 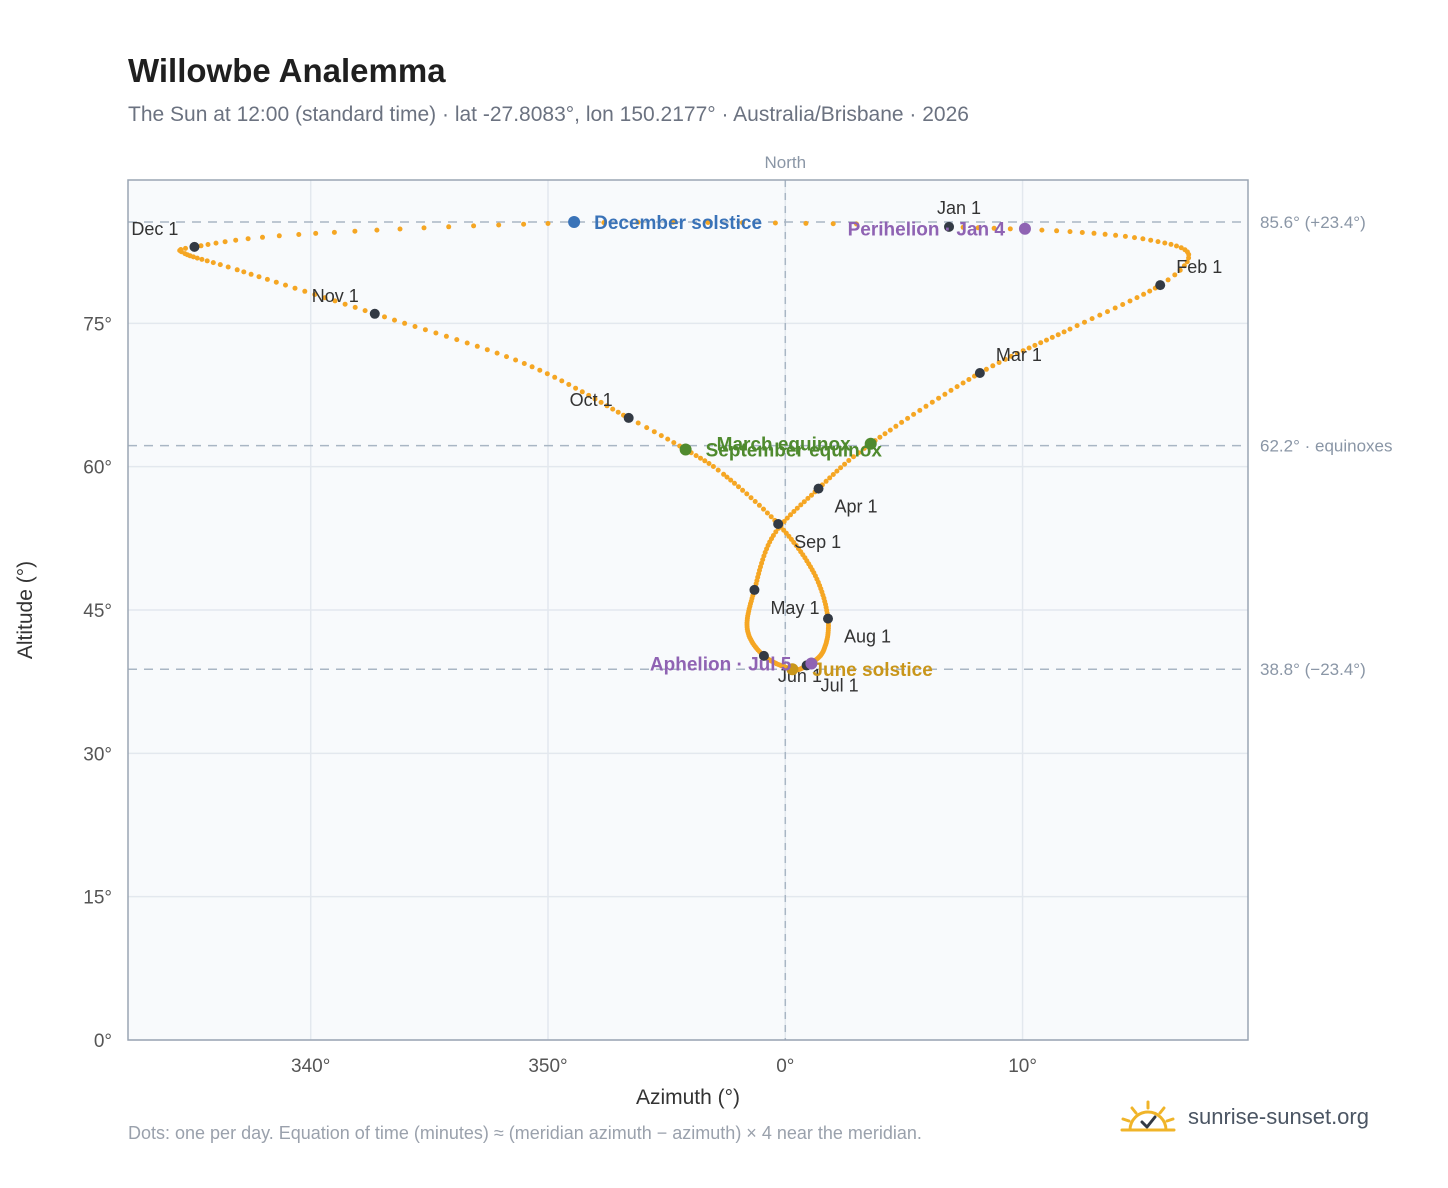 I want to click on brand-name: sunrise-sunset.org, so click(x=1278, y=1116).